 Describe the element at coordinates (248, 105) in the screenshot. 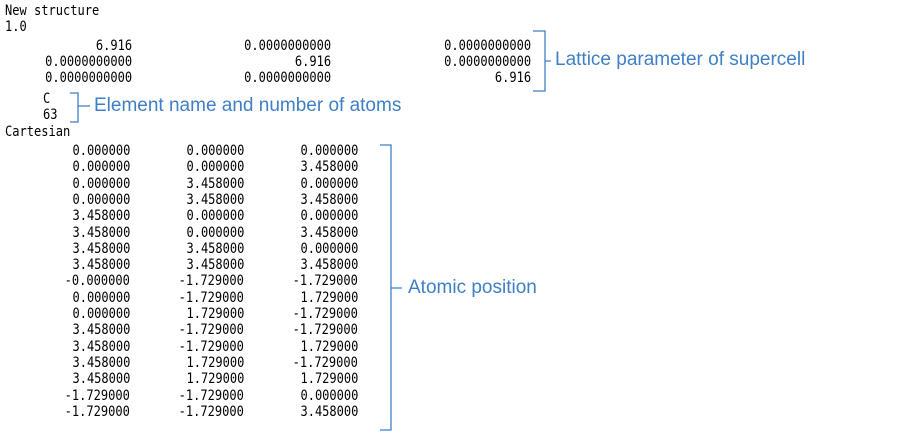

I see `element-annotation-label: Element name and number of atoms` at that location.